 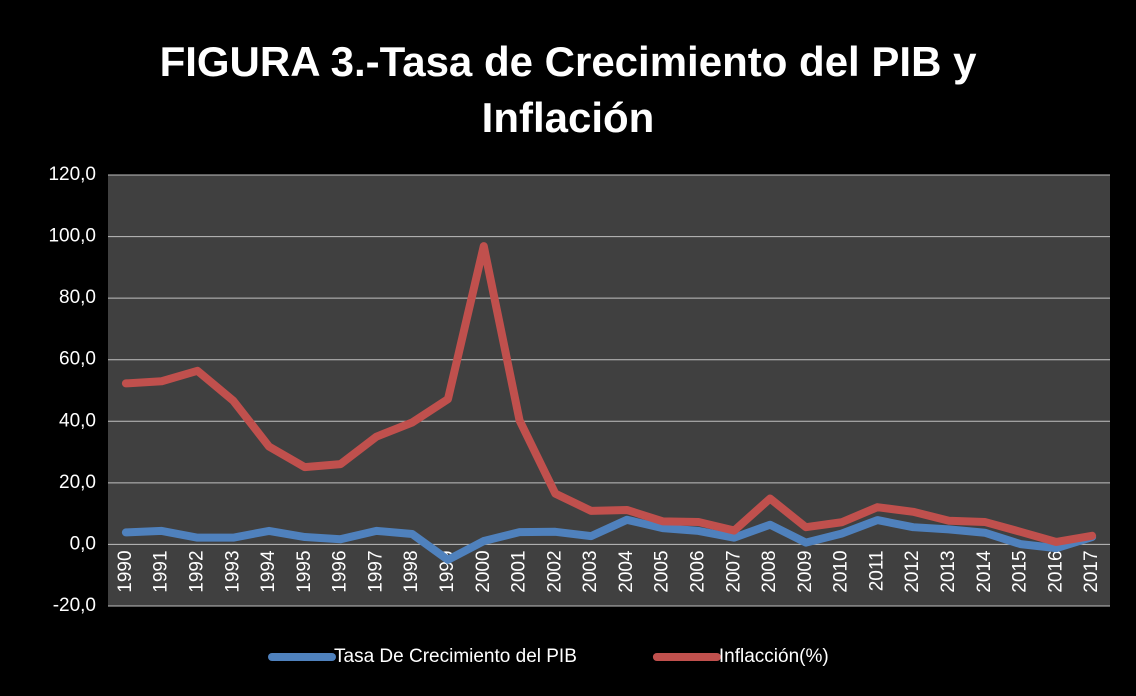 What do you see at coordinates (609, 539) in the screenshot?
I see `series-line` at bounding box center [609, 539].